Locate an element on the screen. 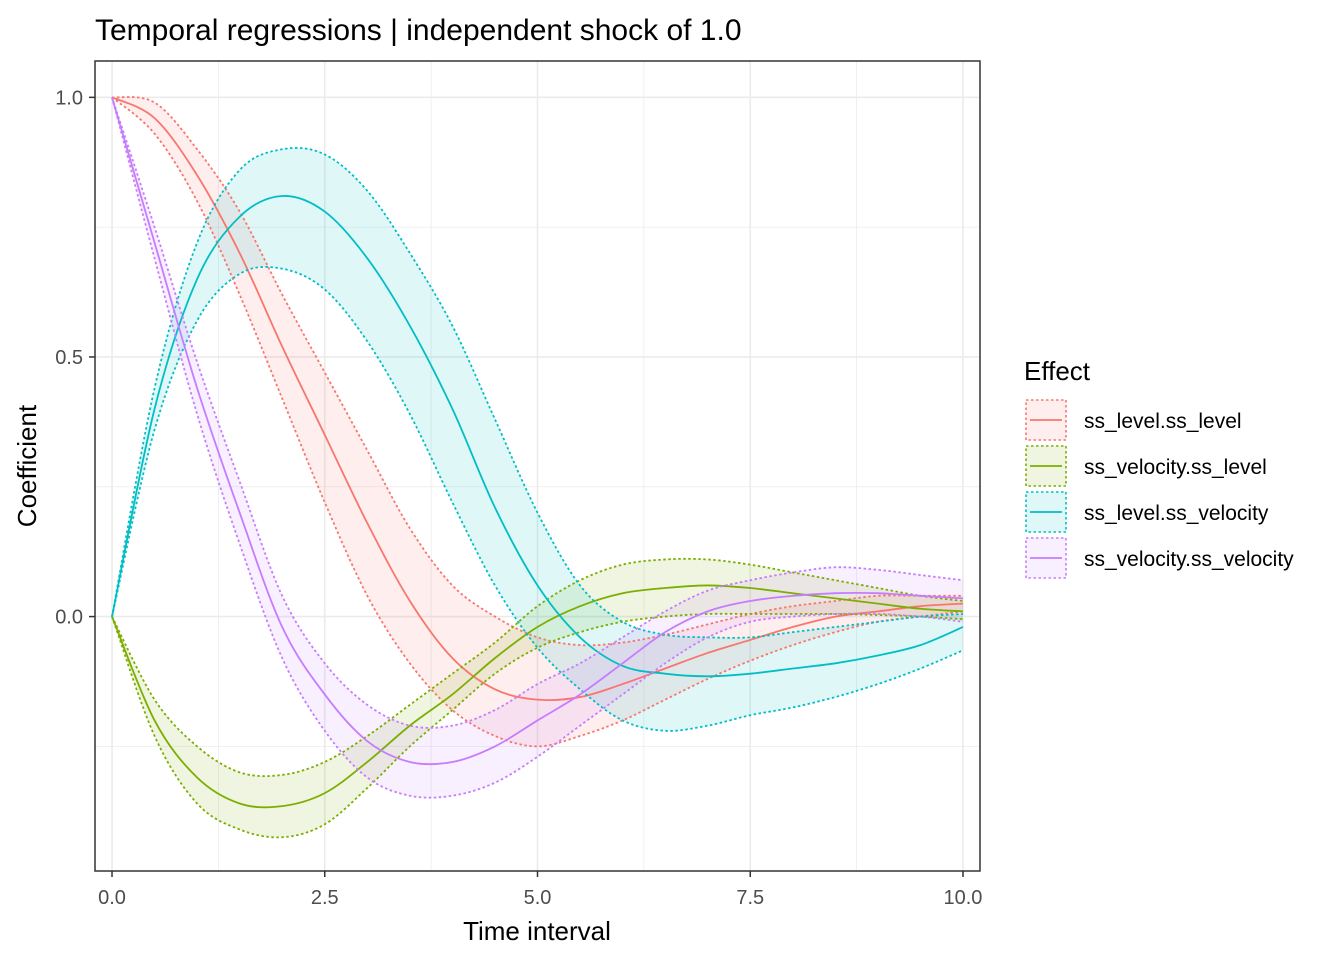 Image resolution: width=1344 pixels, height=960 pixels. x-tick-label: 0.0 is located at coordinates (112, 898).